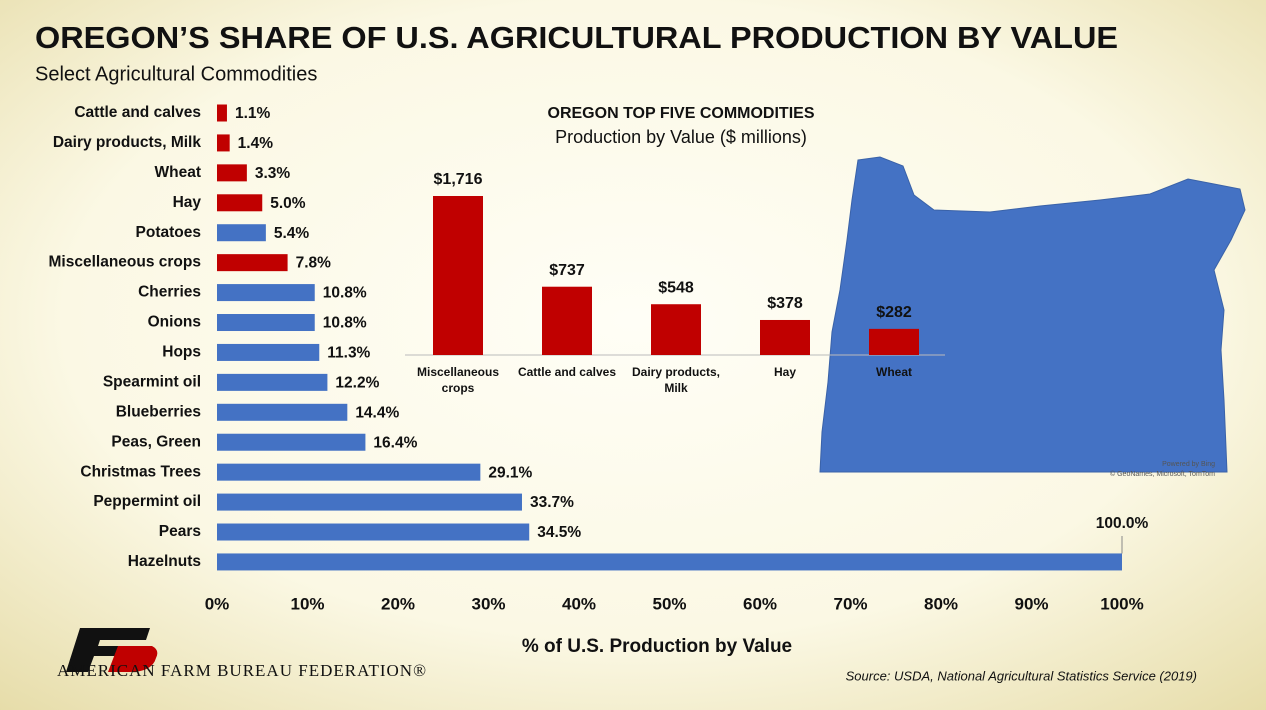  I want to click on category-label: Spearmint oil, so click(152, 381).